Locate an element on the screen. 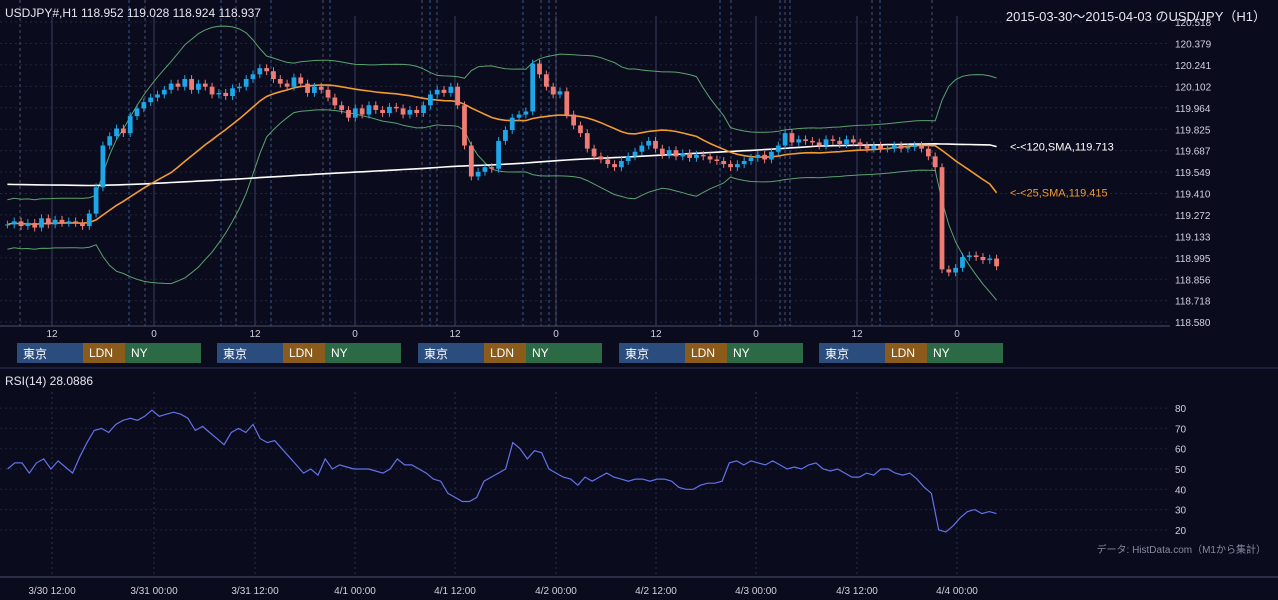 This screenshot has width=1278, height=600. rsi-tick-label: 70 is located at coordinates (1181, 429).